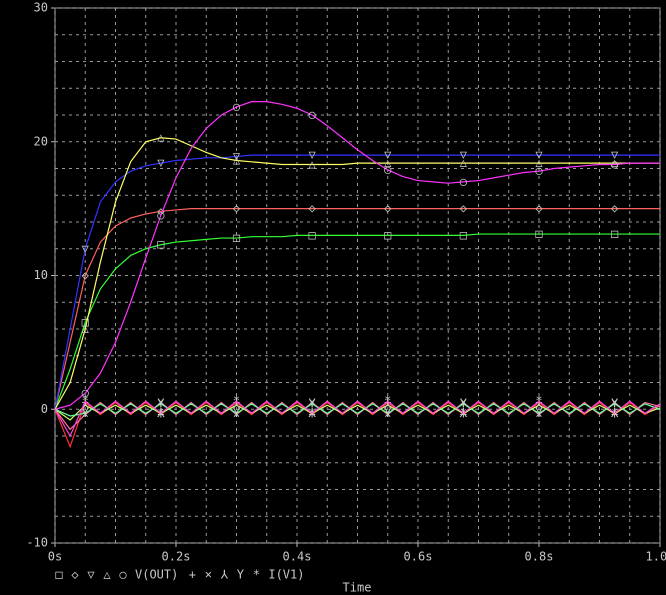 The width and height of the screenshot is (666, 595). What do you see at coordinates (55, 557) in the screenshot?
I see `x-tick-label: 0s` at bounding box center [55, 557].